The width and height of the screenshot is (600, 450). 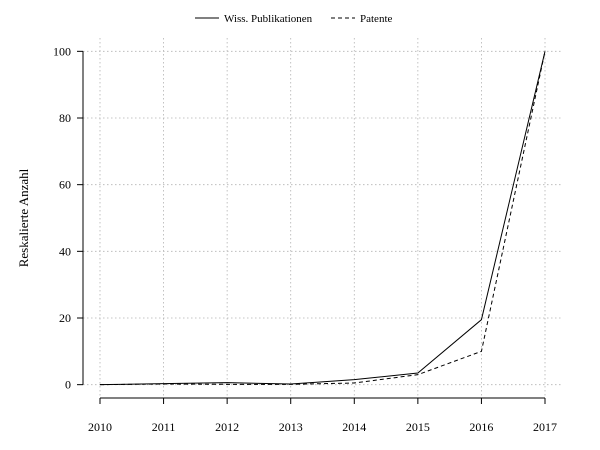 I want to click on data-point-patente-2017, so click(x=545, y=51).